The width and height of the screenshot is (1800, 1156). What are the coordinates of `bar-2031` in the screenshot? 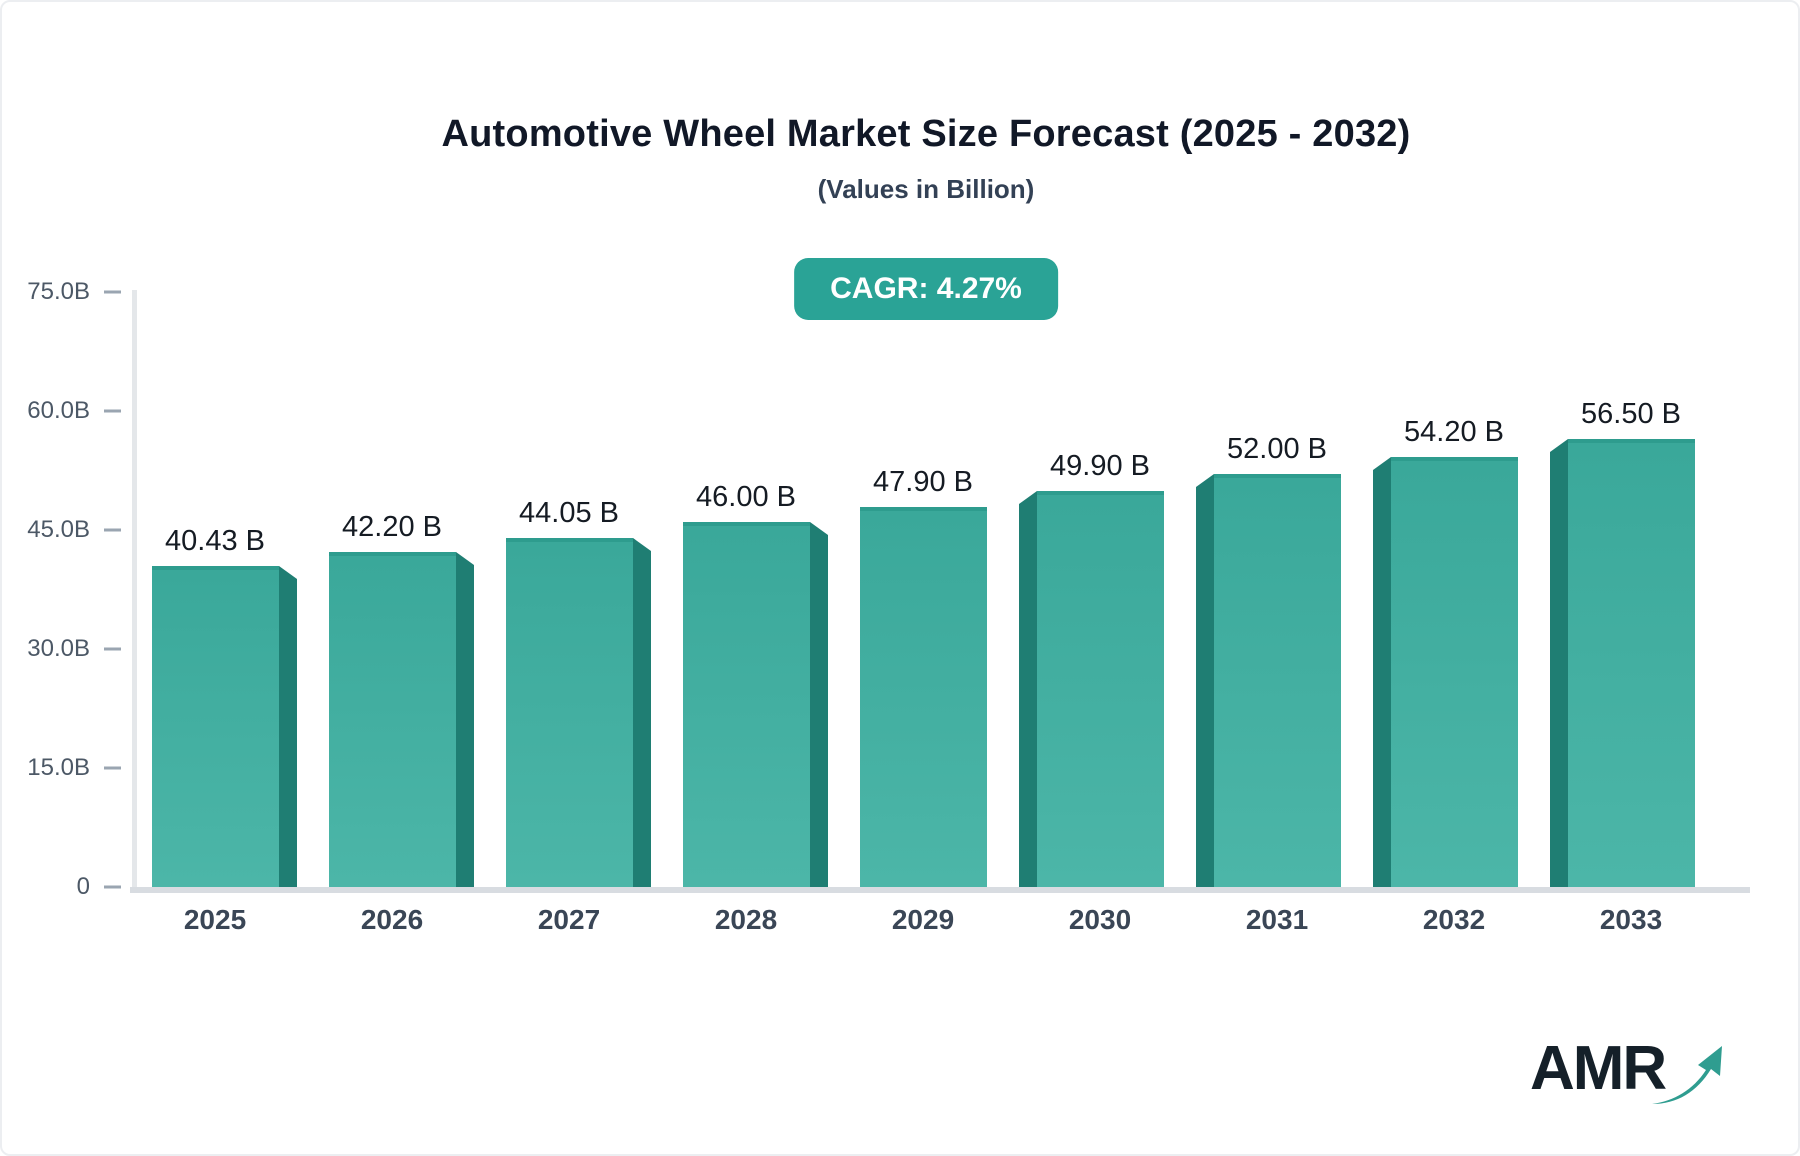 It's located at (1277, 680).